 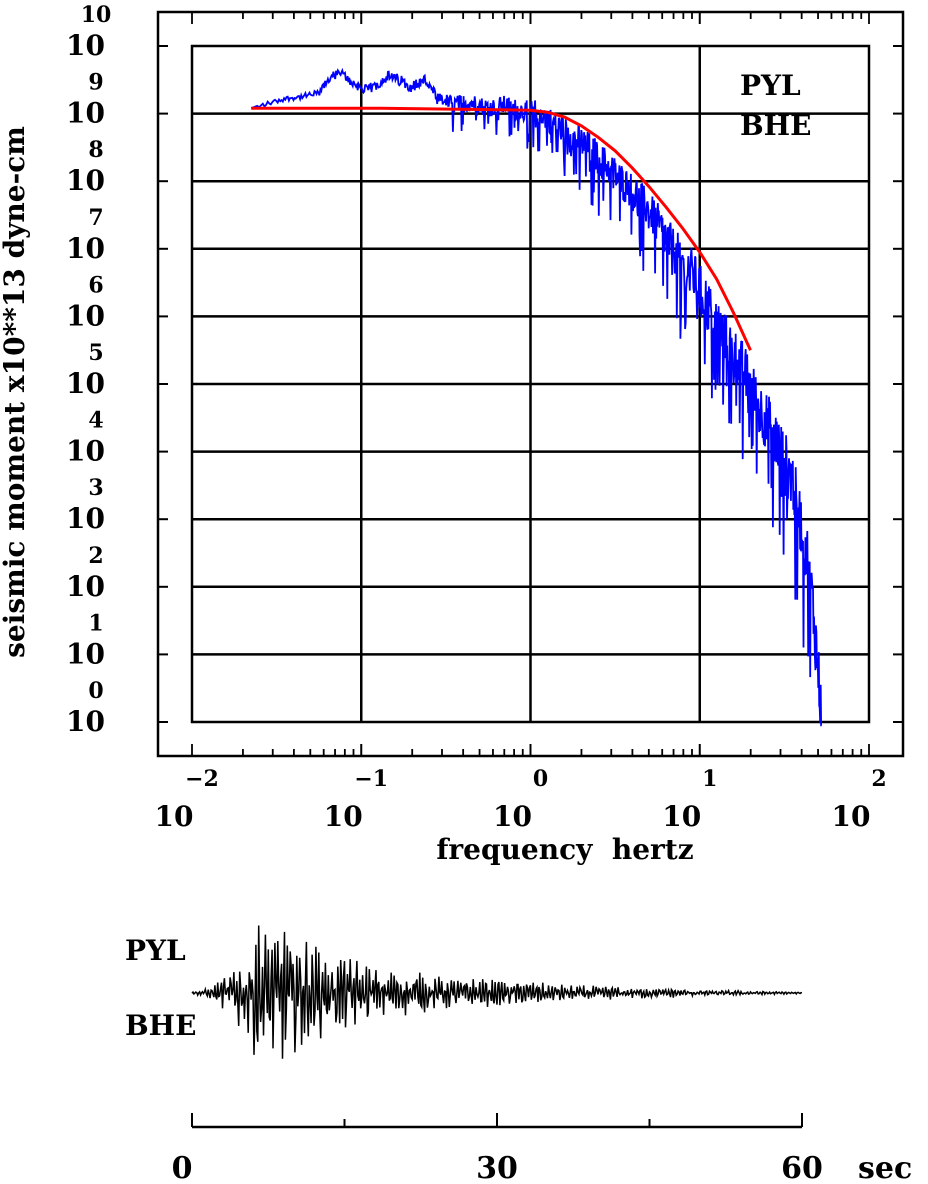 What do you see at coordinates (95, 83) in the screenshot?
I see `y-tick-label-exp: 9` at bounding box center [95, 83].